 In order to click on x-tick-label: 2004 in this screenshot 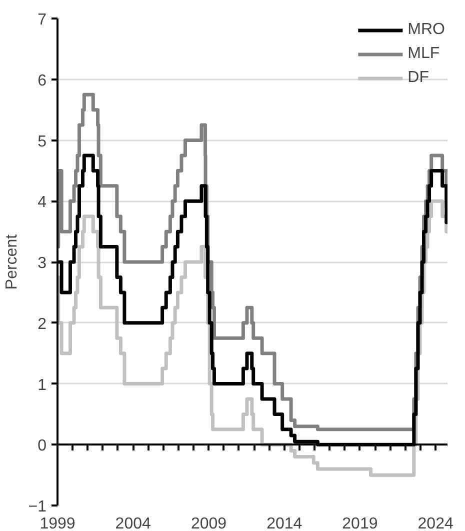, I will do `click(133, 523)`.